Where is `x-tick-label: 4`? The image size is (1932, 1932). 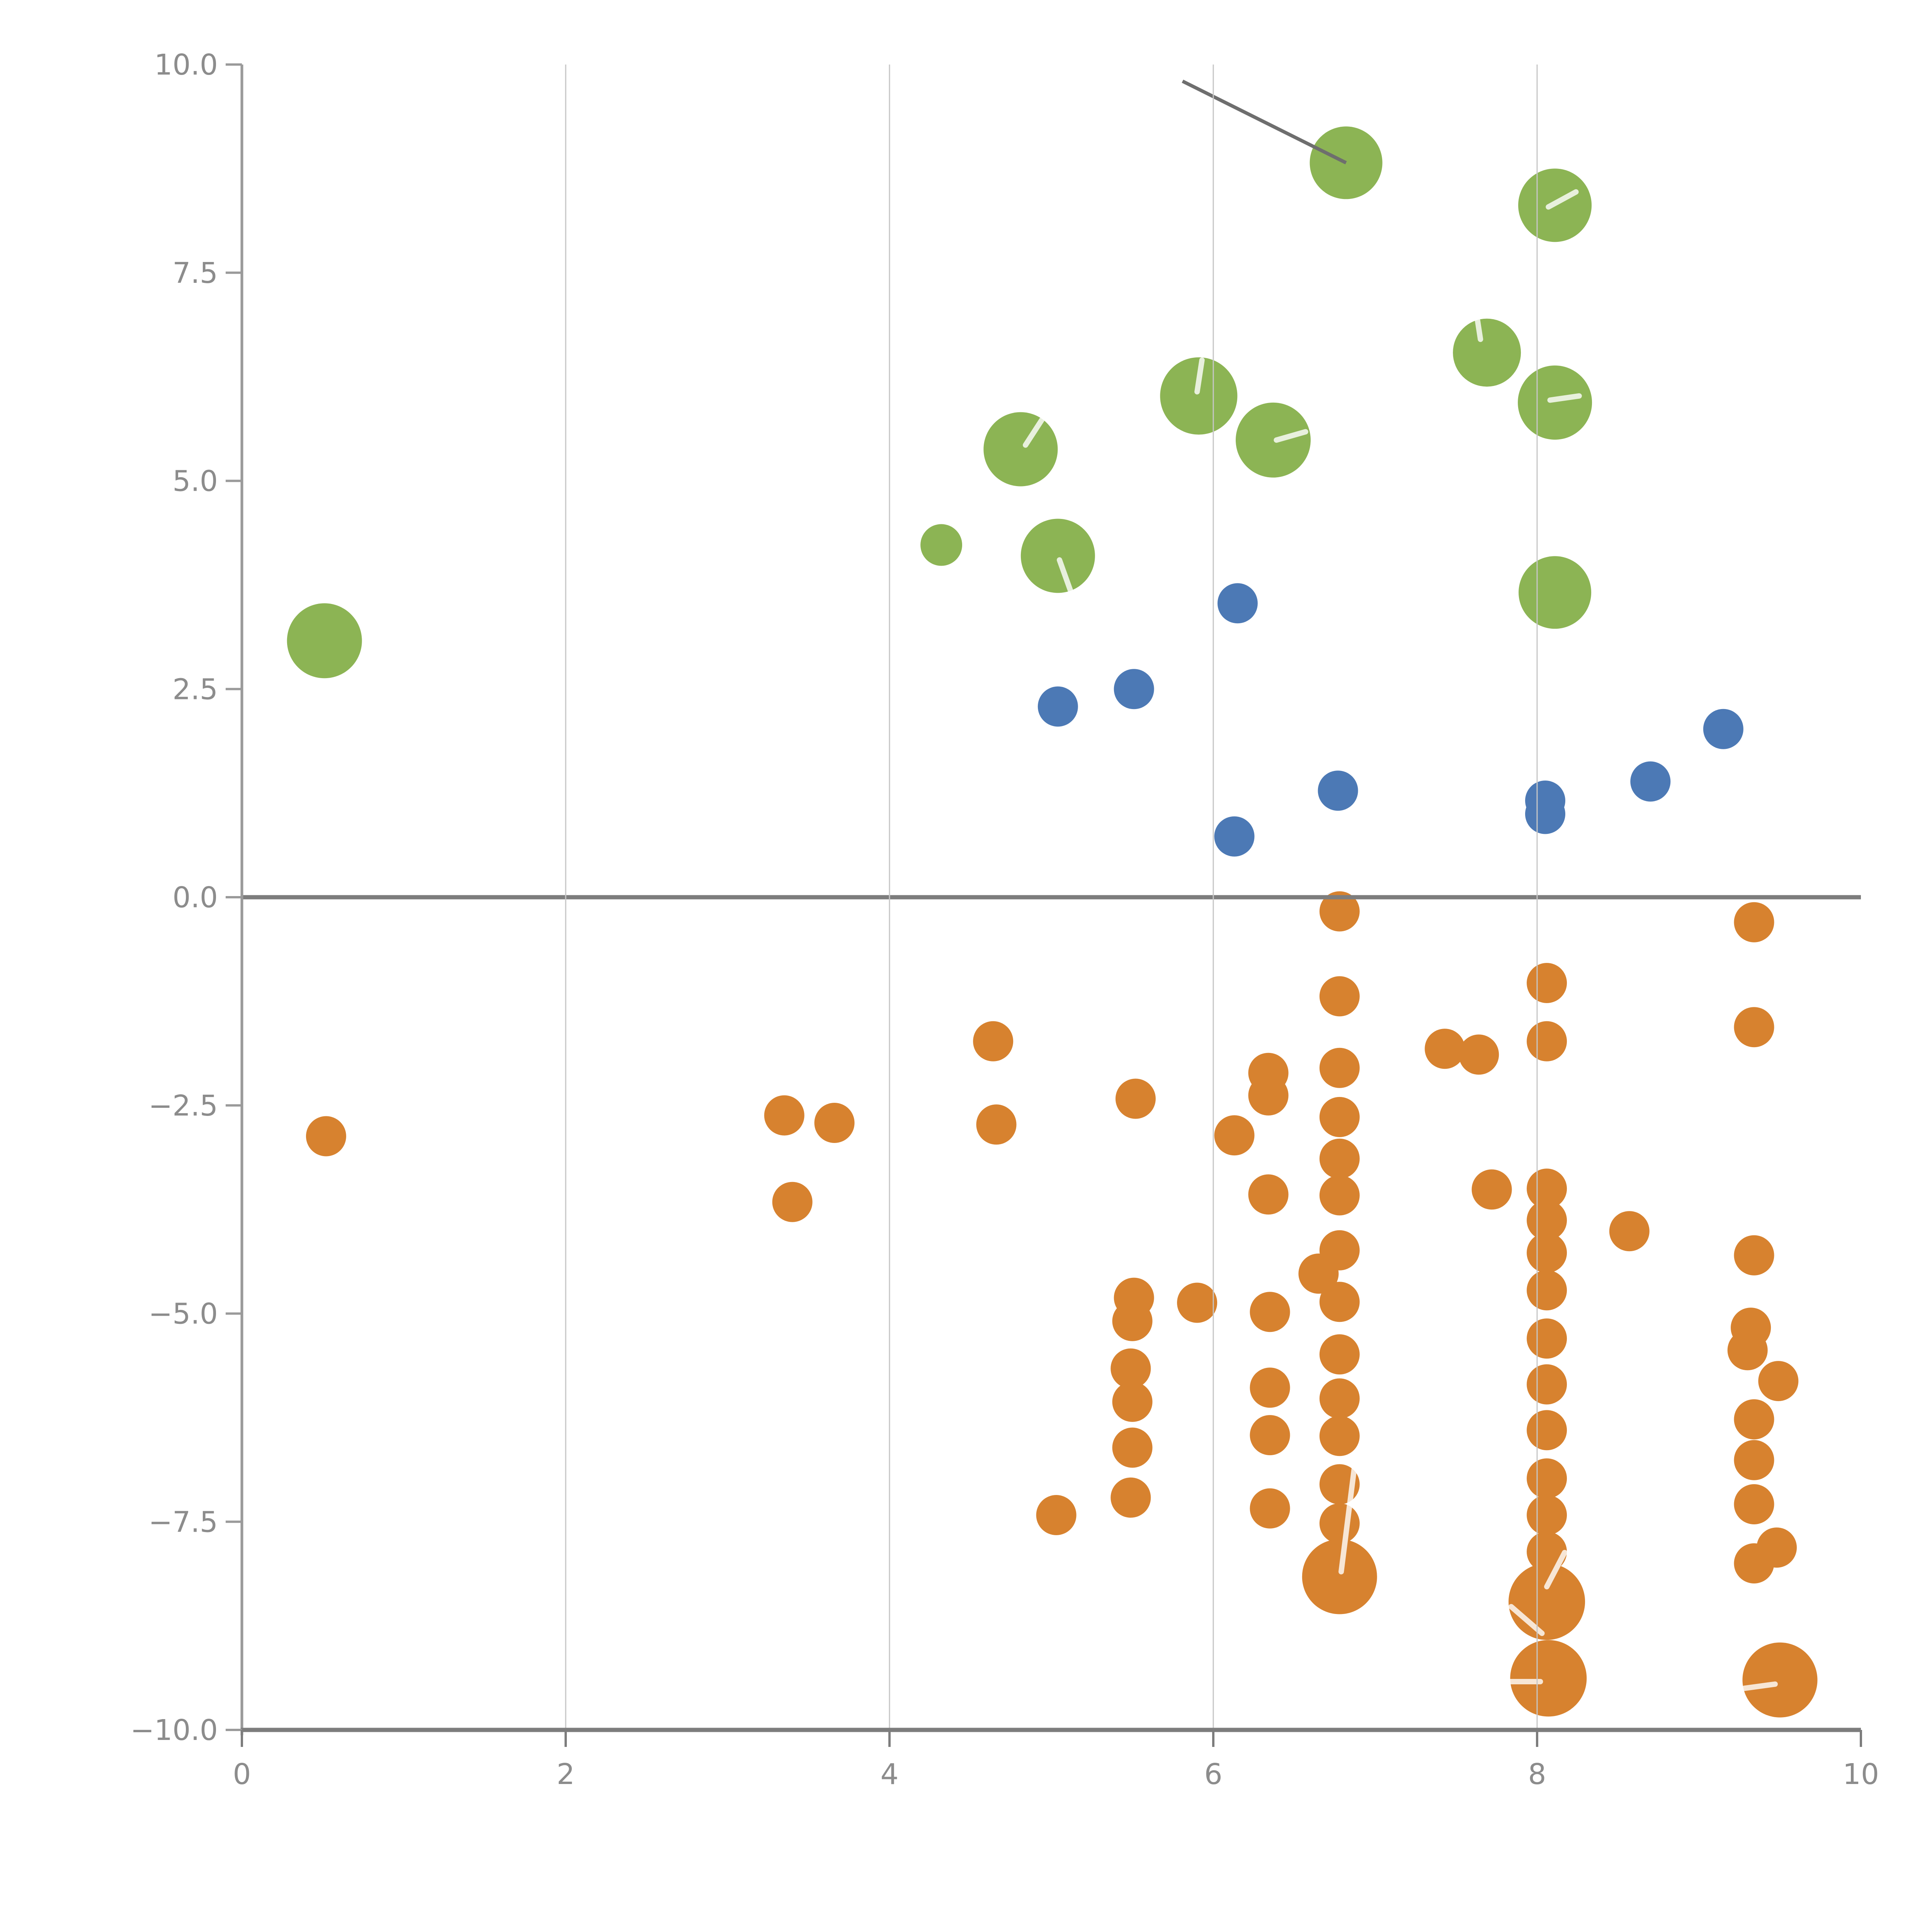
x-tick-label: 4 is located at coordinates (889, 1774).